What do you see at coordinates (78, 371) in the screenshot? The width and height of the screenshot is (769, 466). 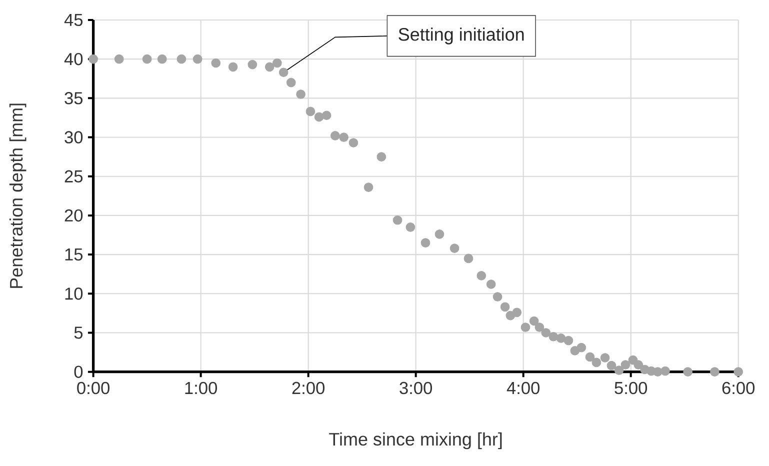 I see `y-tick-label: 0` at bounding box center [78, 371].